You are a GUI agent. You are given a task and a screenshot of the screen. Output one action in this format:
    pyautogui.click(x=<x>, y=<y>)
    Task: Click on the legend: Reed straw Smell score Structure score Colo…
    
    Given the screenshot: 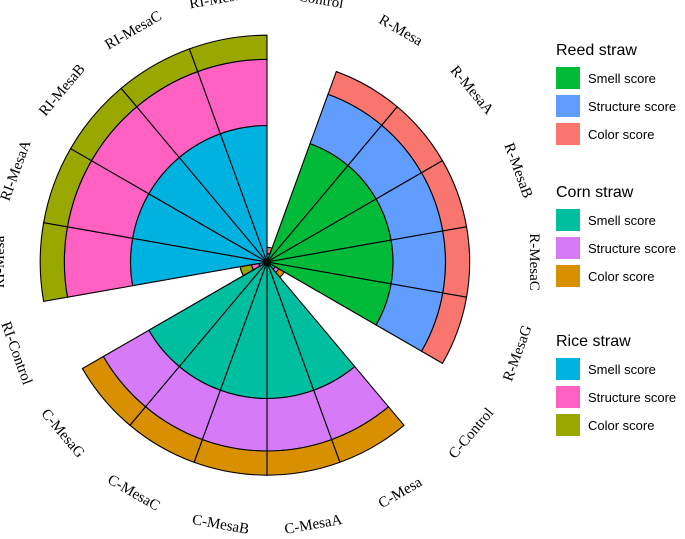 What is the action you would take?
    pyautogui.click(x=616, y=239)
    